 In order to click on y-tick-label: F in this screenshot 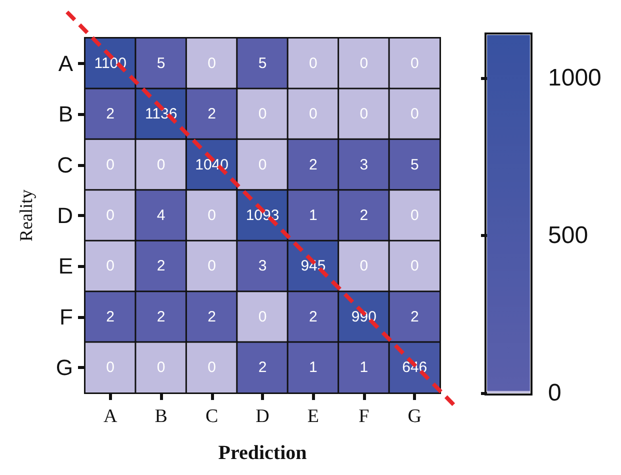, I will do `click(66, 317)`.